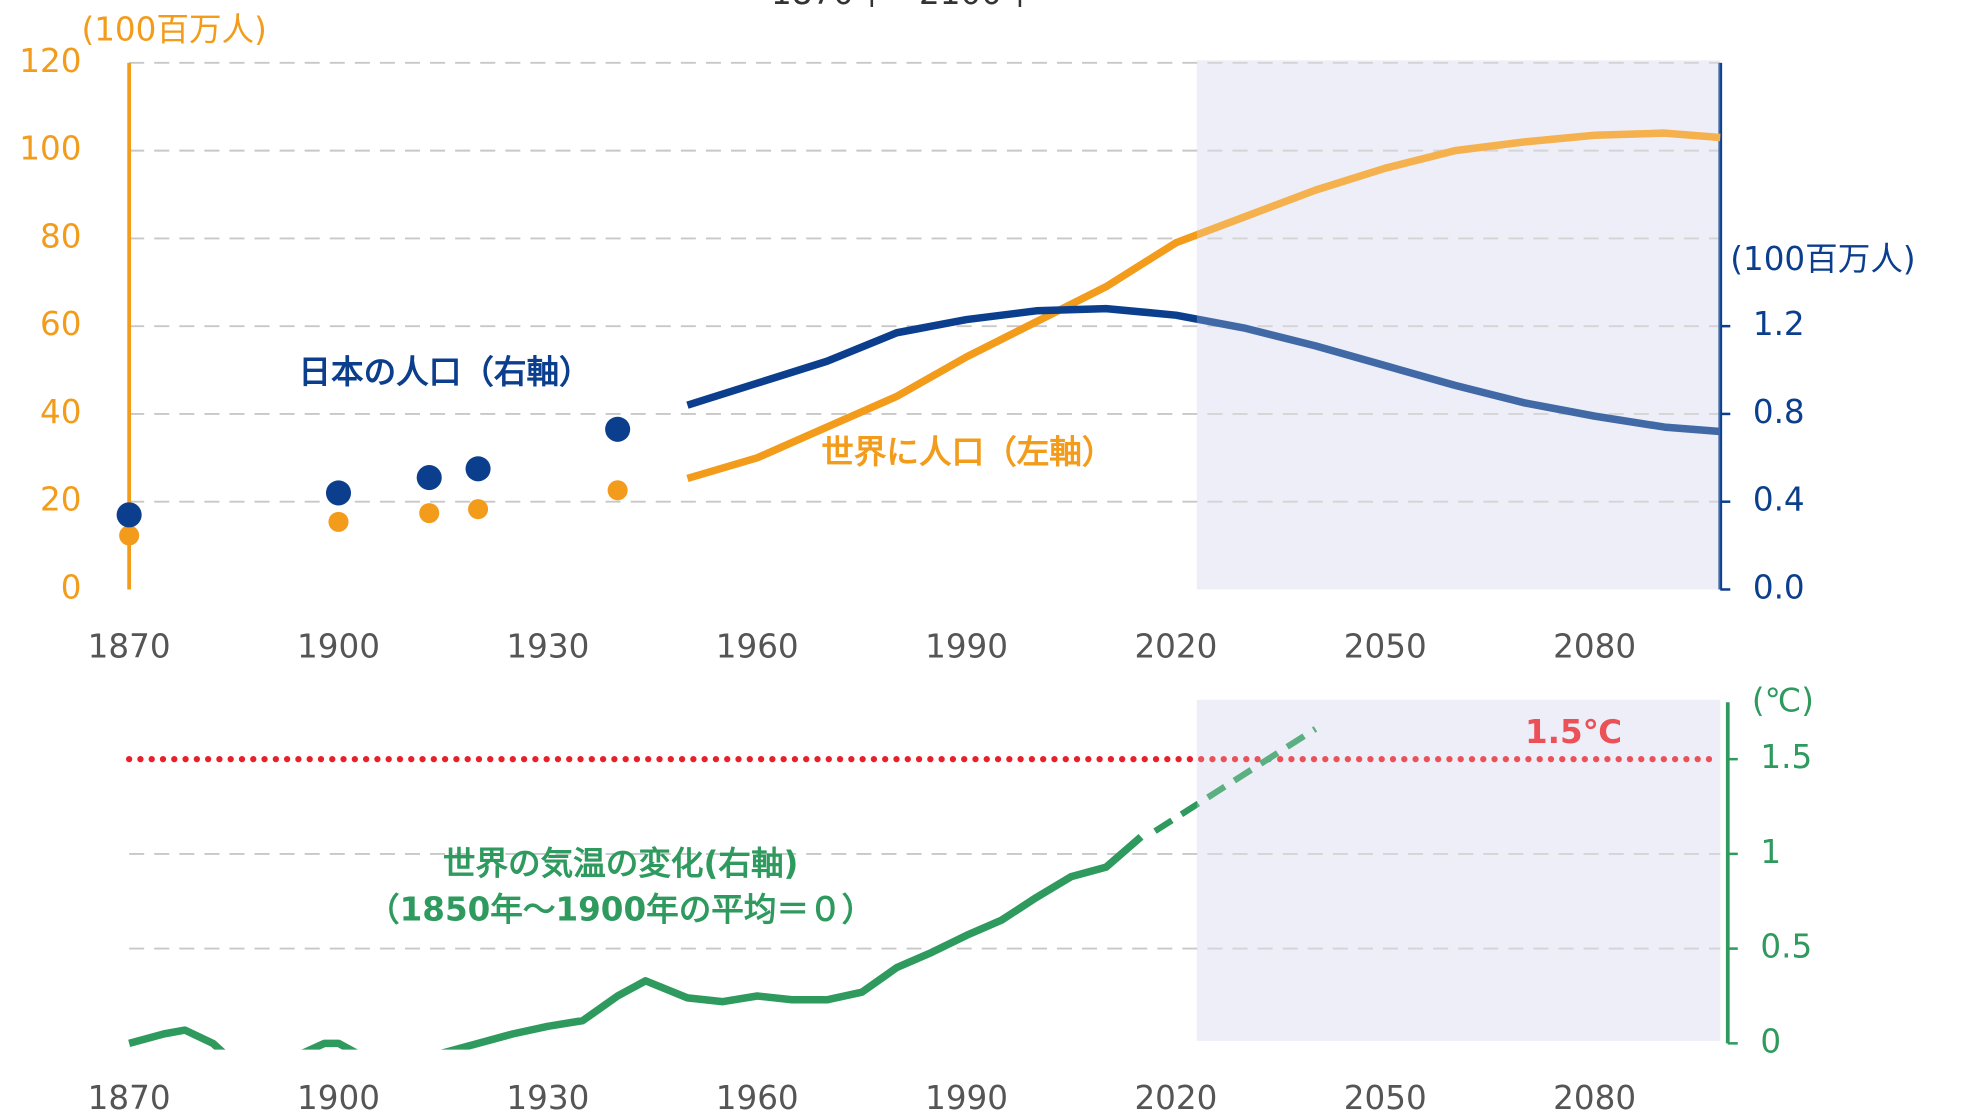 The height and width of the screenshot is (1120, 1966). Describe the element at coordinates (50, 149) in the screenshot. I see `y-tick-label: 100` at that location.